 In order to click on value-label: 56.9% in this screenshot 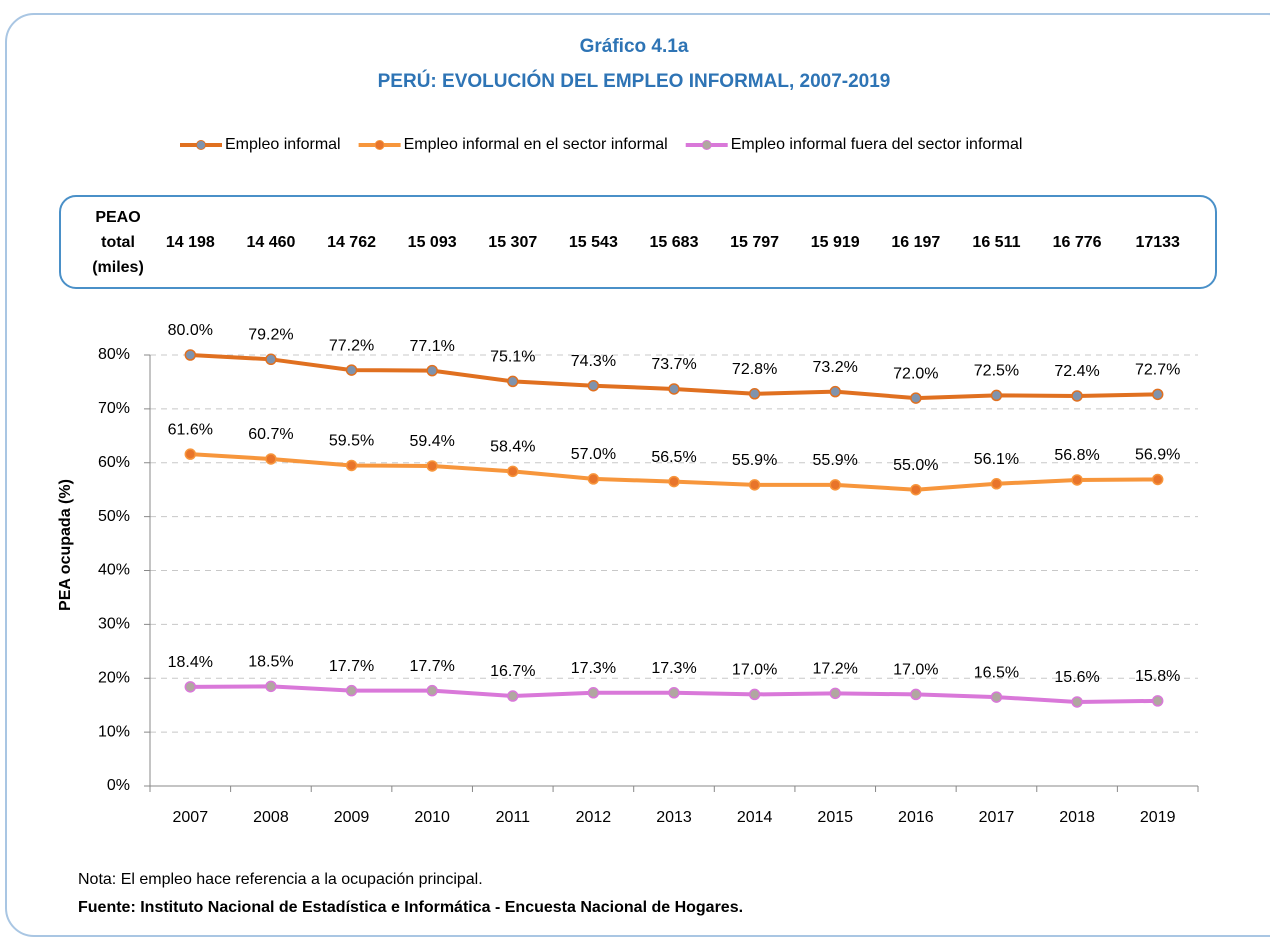, I will do `click(1157, 455)`.